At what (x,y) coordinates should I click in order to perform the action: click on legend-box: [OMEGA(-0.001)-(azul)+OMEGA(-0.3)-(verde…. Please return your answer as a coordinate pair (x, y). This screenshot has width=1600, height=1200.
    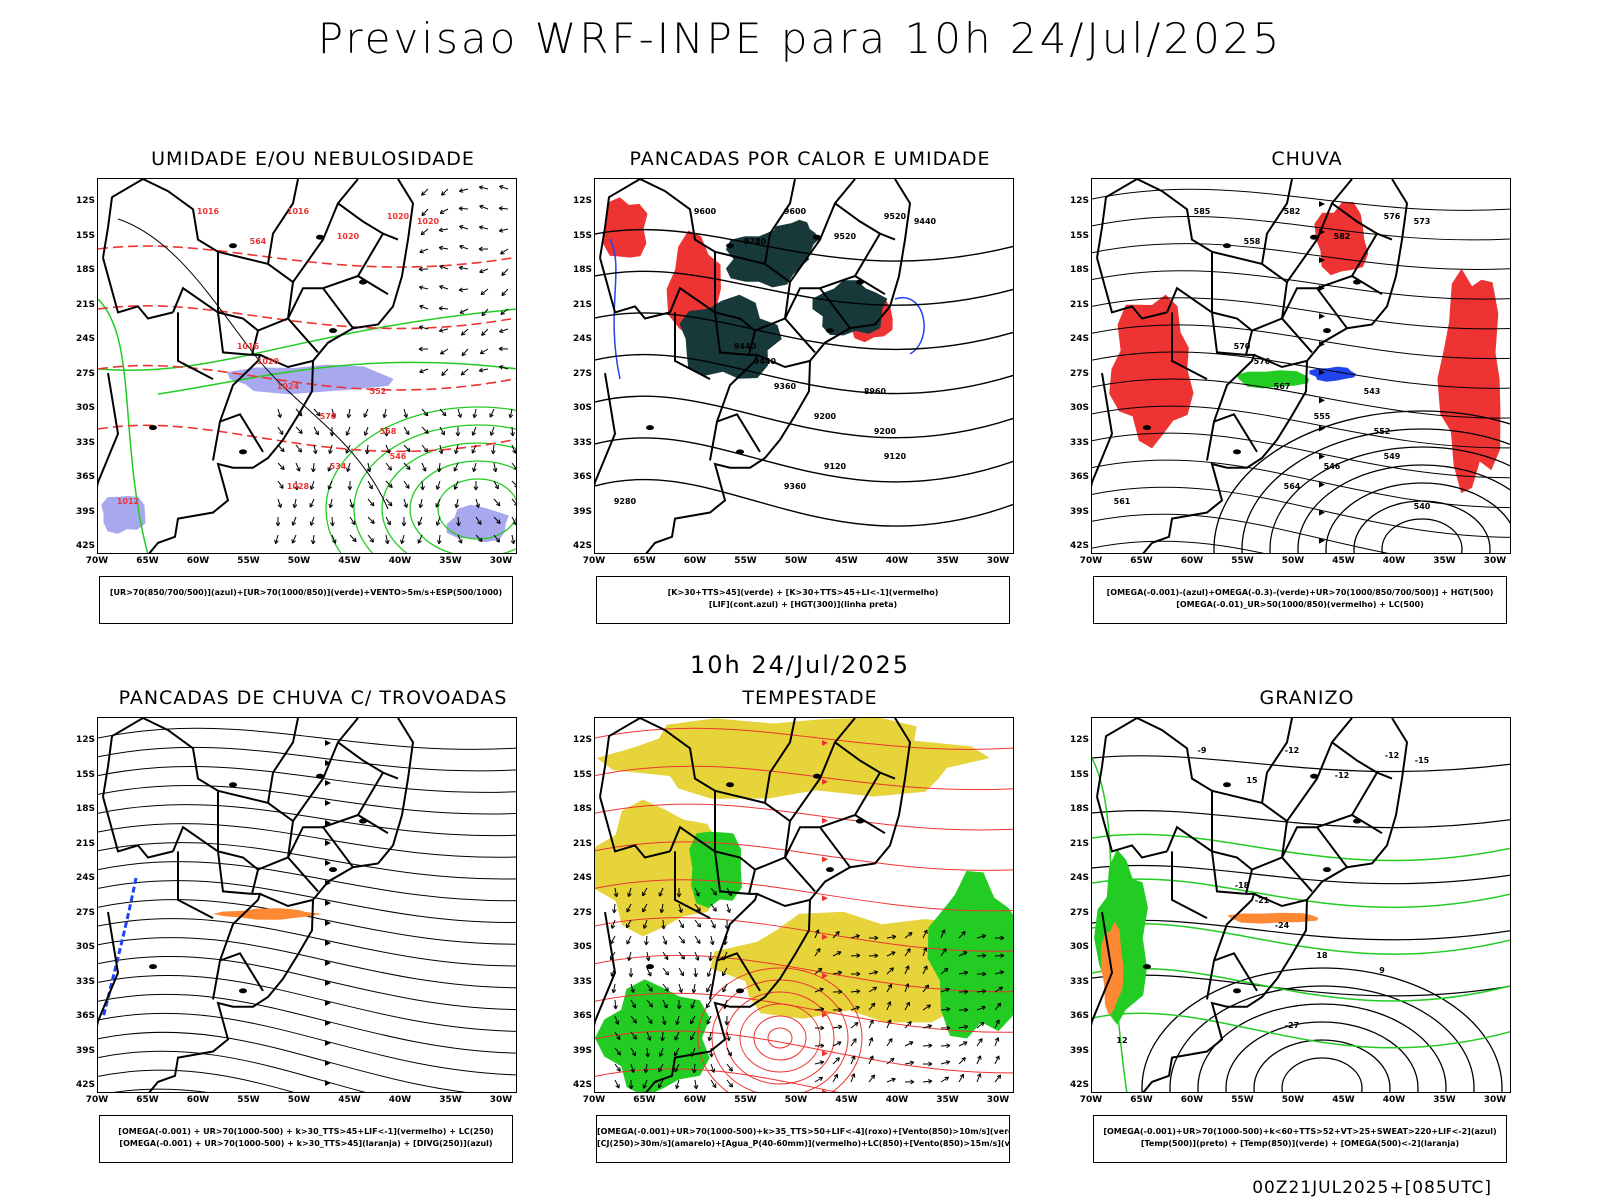
    Looking at the image, I should click on (1300, 600).